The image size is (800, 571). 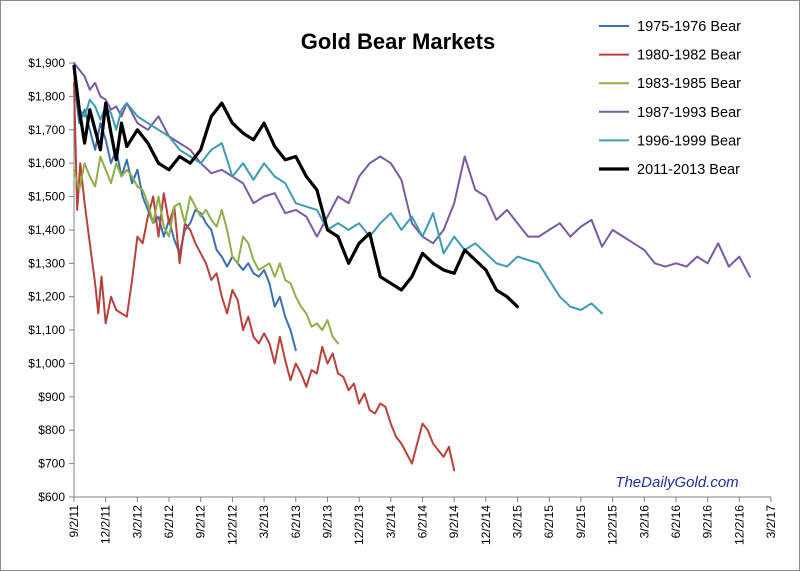 What do you see at coordinates (689, 84) in the screenshot?
I see `legend-label: 1983-1985 Bear` at bounding box center [689, 84].